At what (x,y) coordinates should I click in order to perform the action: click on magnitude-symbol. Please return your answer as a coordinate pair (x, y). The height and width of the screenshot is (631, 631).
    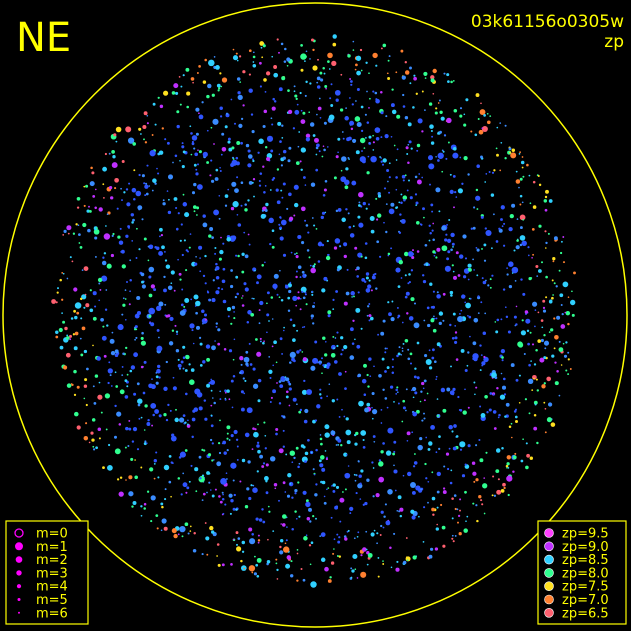
    Looking at the image, I should click on (19, 586).